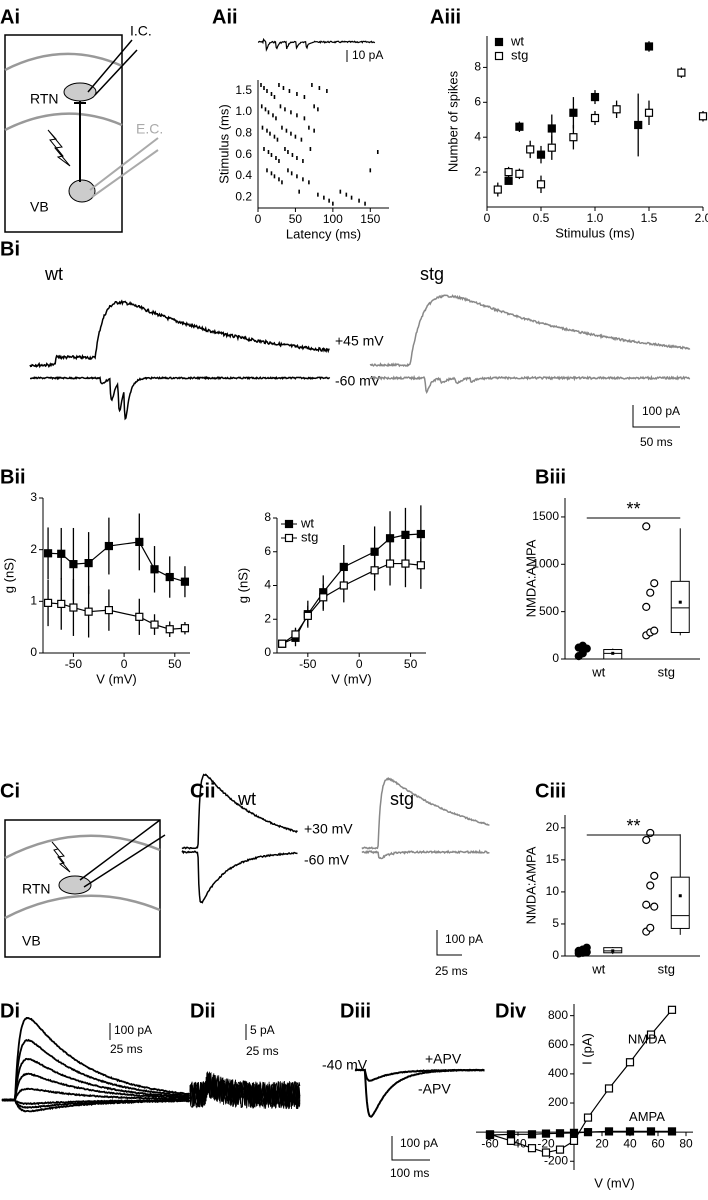  Describe the element at coordinates (477, 67) in the screenshot. I see `y-tick-label: 8` at that location.